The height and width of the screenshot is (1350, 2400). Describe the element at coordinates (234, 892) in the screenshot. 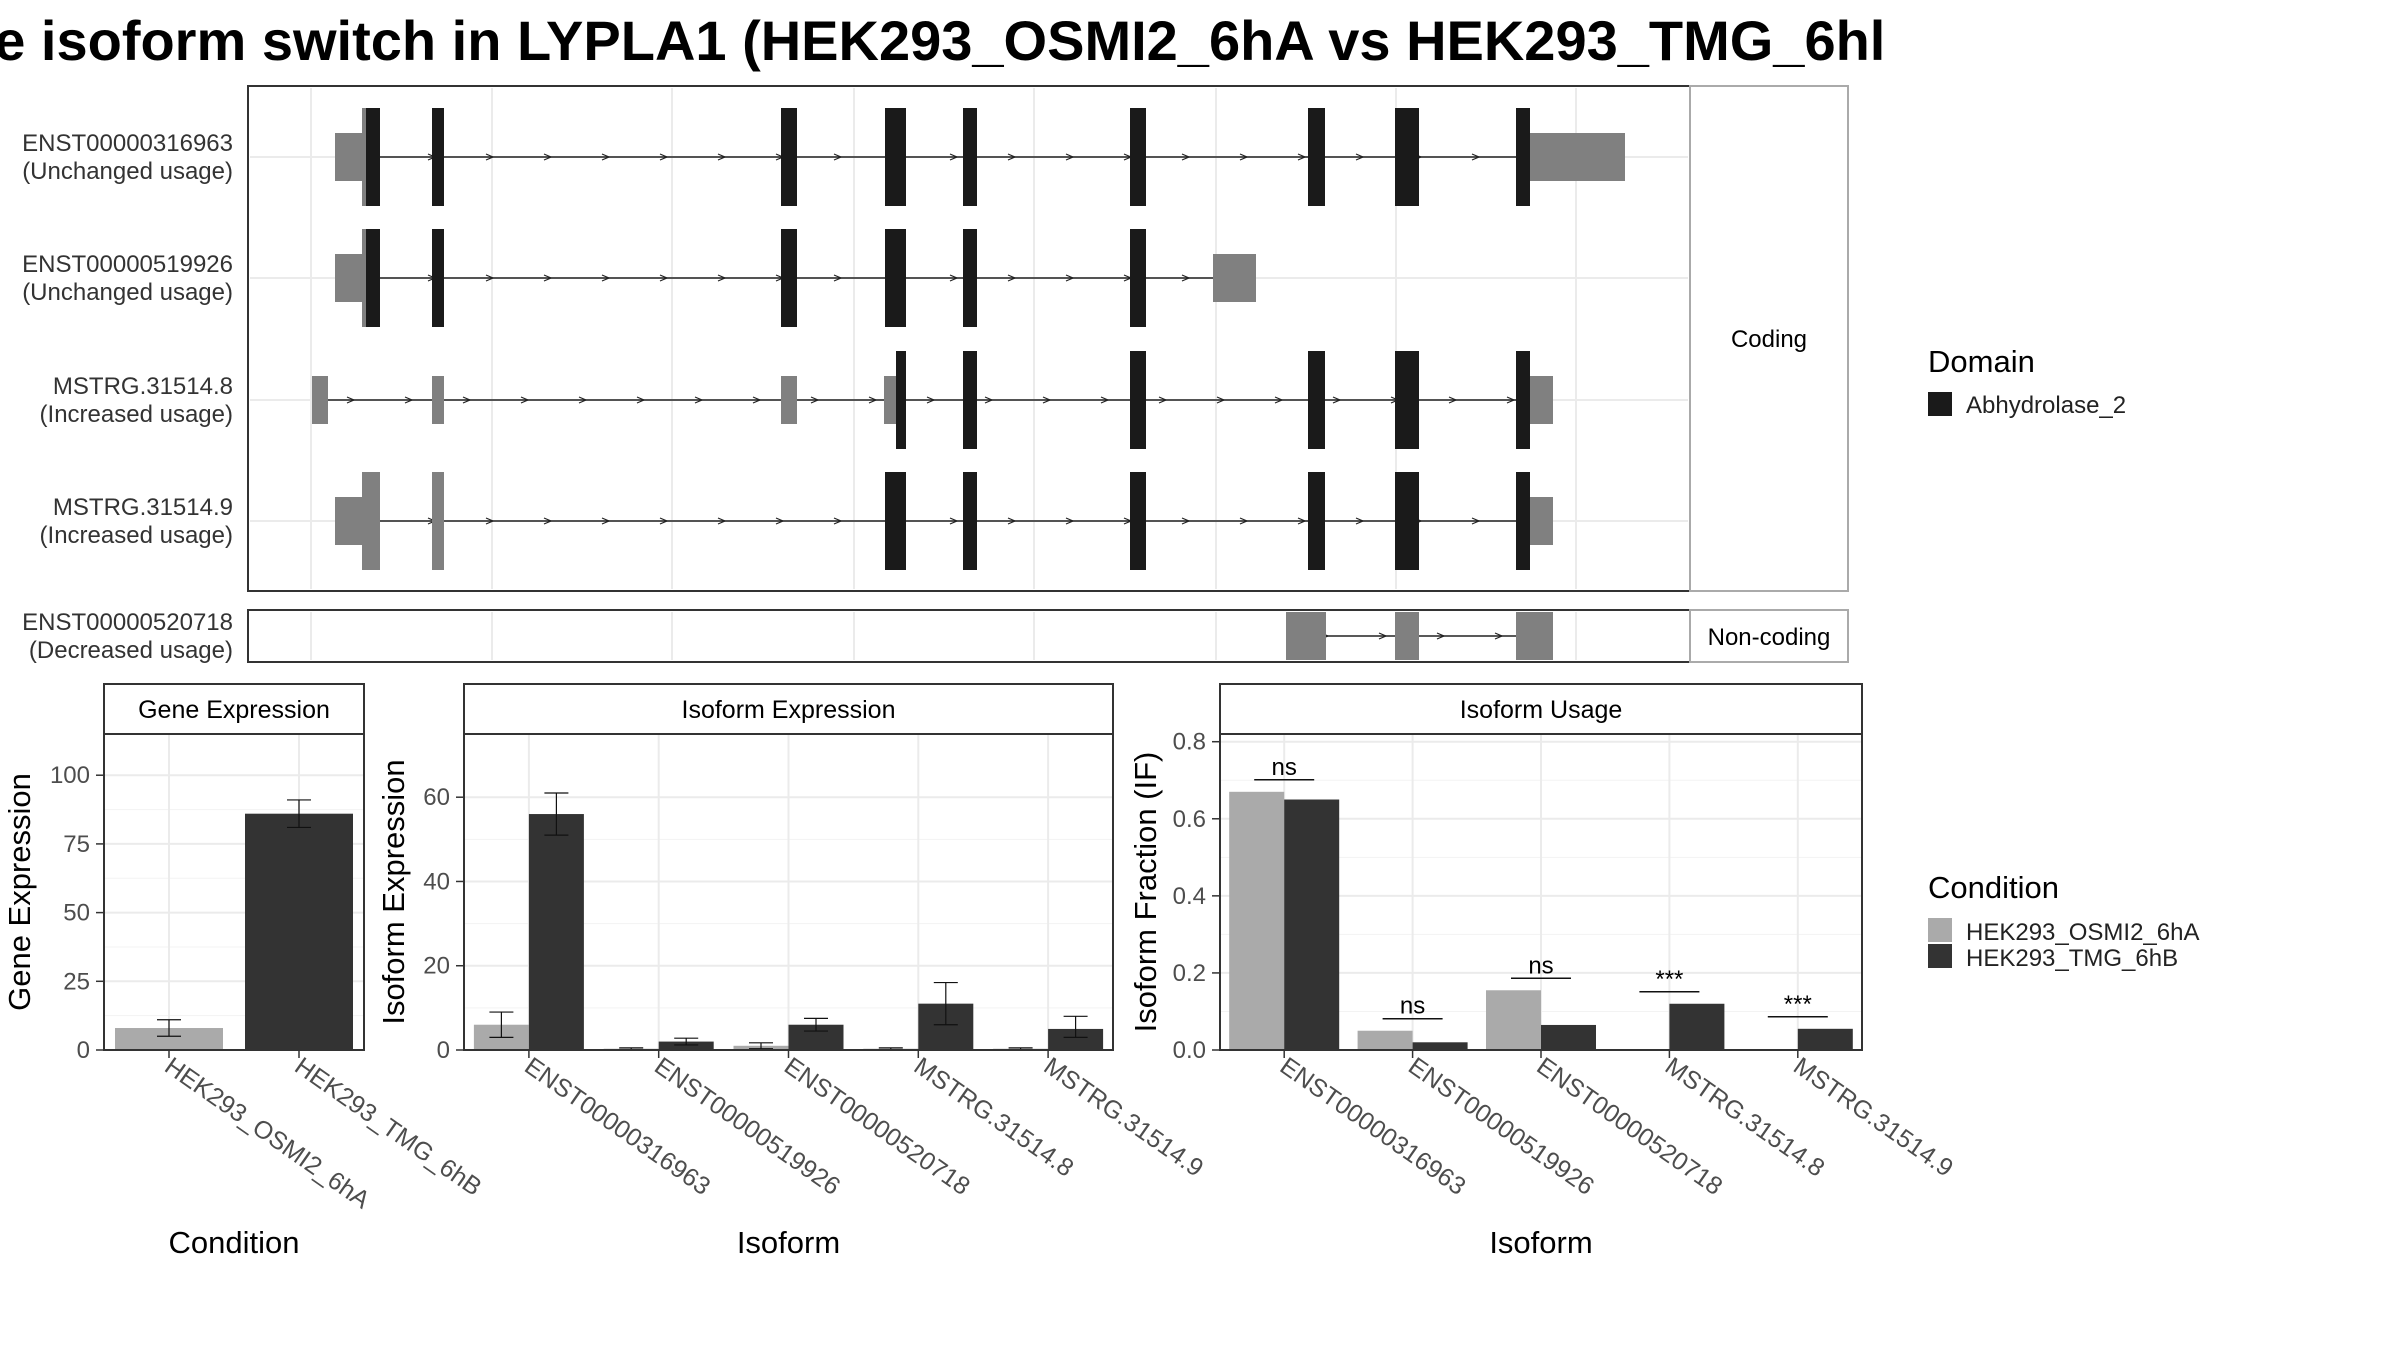

I see `panel-border` at that location.